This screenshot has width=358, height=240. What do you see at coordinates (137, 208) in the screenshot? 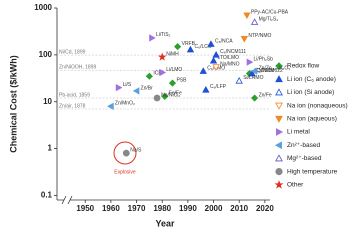
I see `x-tick-label: 1970` at bounding box center [137, 208].